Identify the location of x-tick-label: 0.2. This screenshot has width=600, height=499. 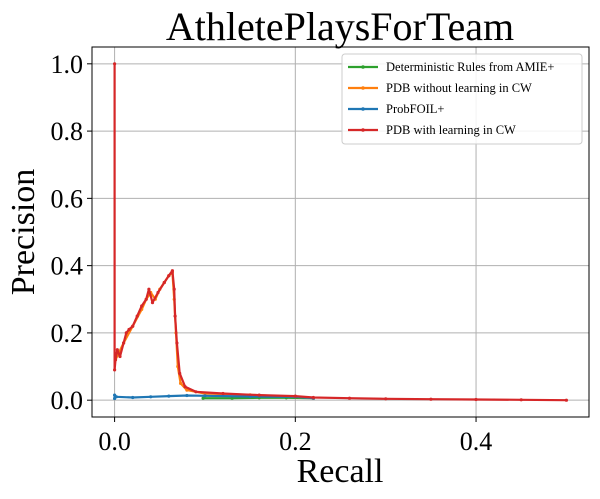
(295, 441).